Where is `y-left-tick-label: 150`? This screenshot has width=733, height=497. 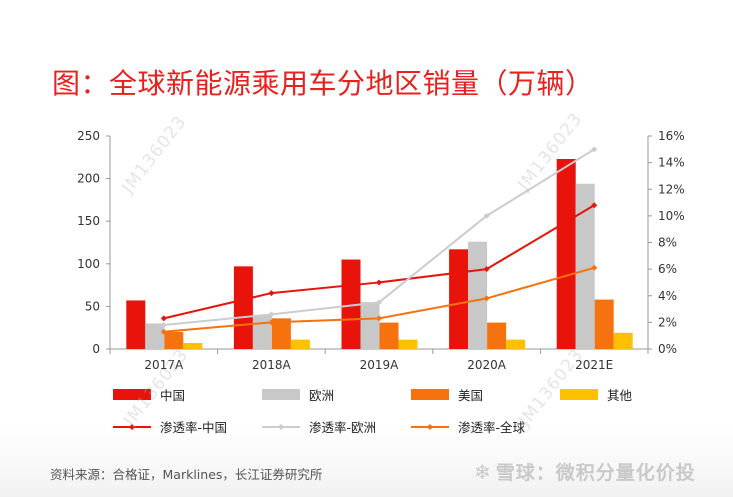 y-left-tick-label: 150 is located at coordinates (88, 221).